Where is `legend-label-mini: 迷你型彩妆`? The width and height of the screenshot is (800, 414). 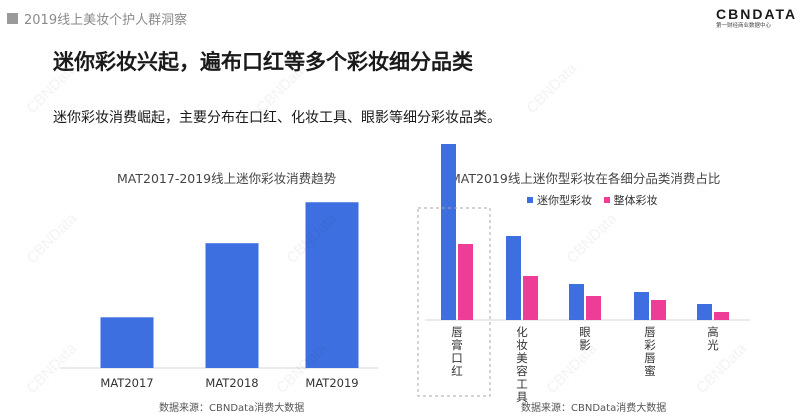
legend-label-mini: 迷你型彩妆 is located at coordinates (564, 200).